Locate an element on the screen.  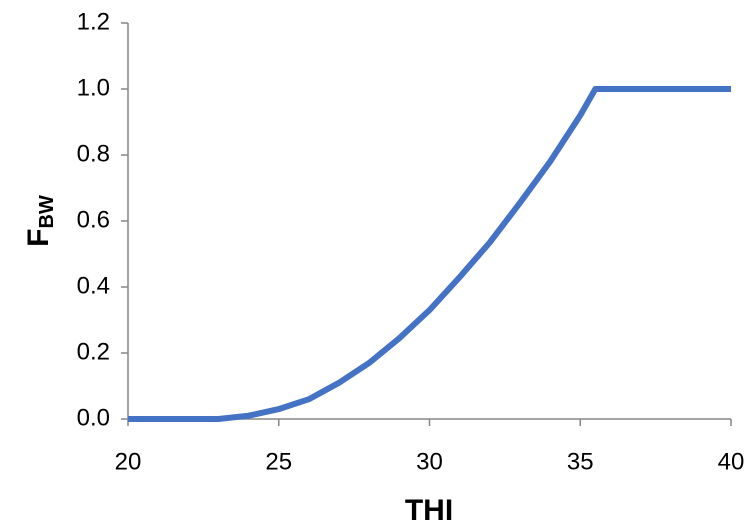
y-axis-title-sub: BW is located at coordinates (47, 211).